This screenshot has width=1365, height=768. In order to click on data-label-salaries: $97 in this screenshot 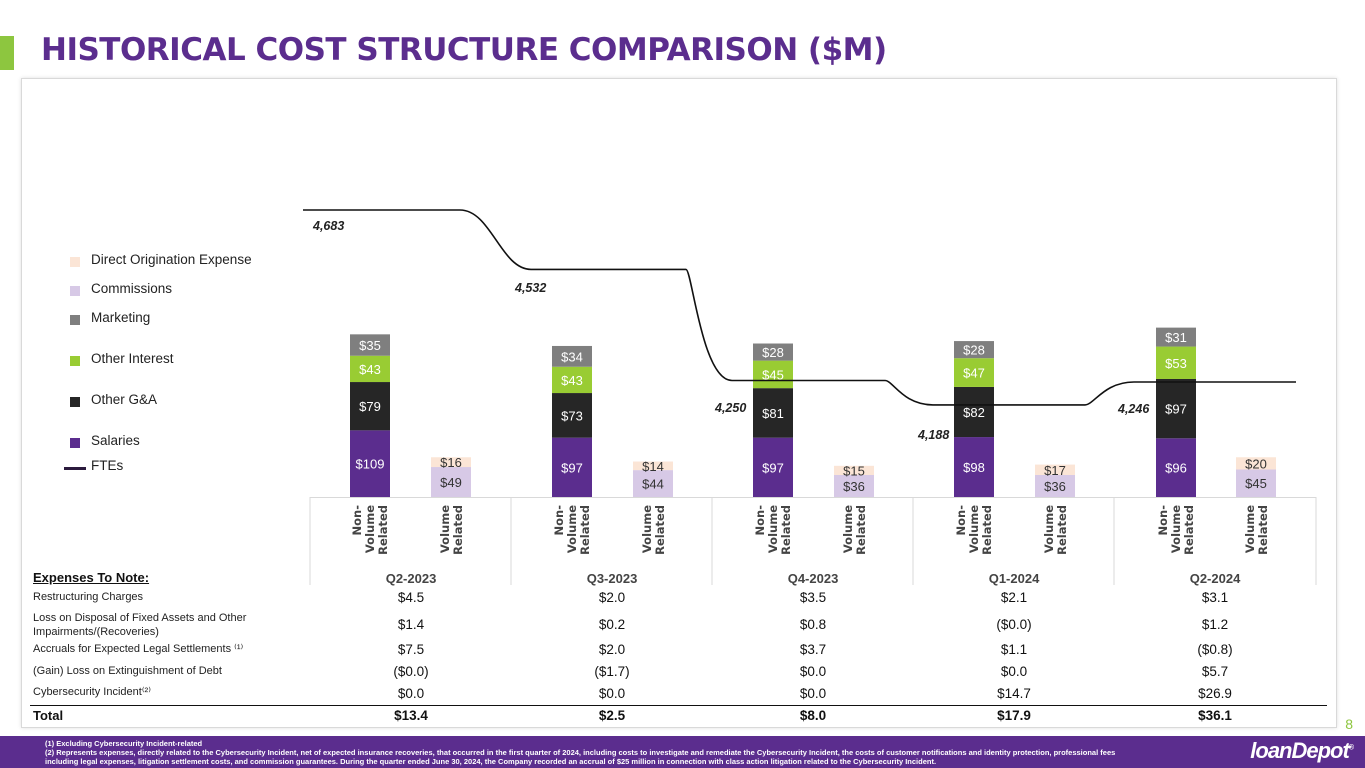, I will do `click(773, 467)`.